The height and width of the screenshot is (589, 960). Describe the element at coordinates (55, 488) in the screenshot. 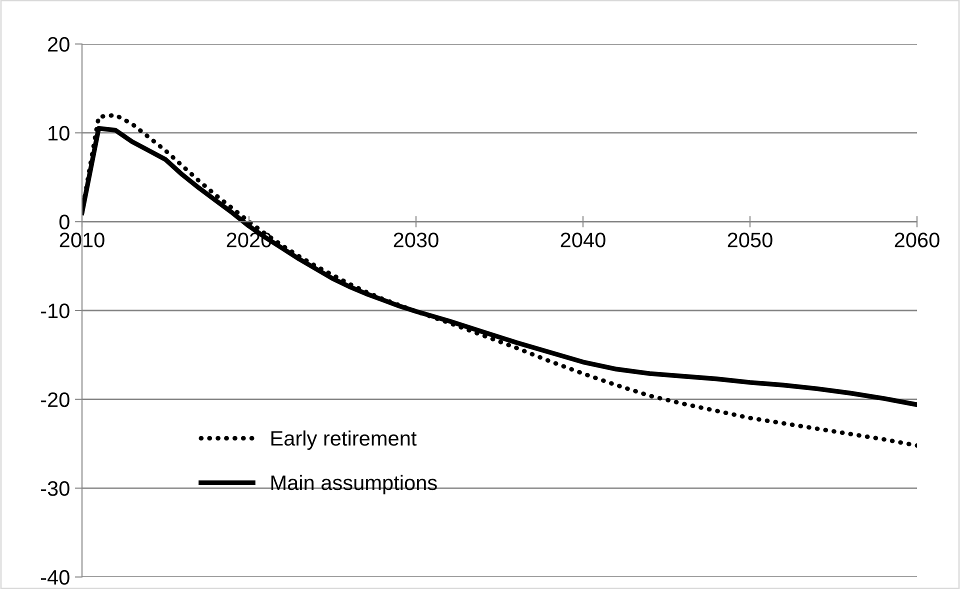

I see `y-tick-label: -30` at that location.